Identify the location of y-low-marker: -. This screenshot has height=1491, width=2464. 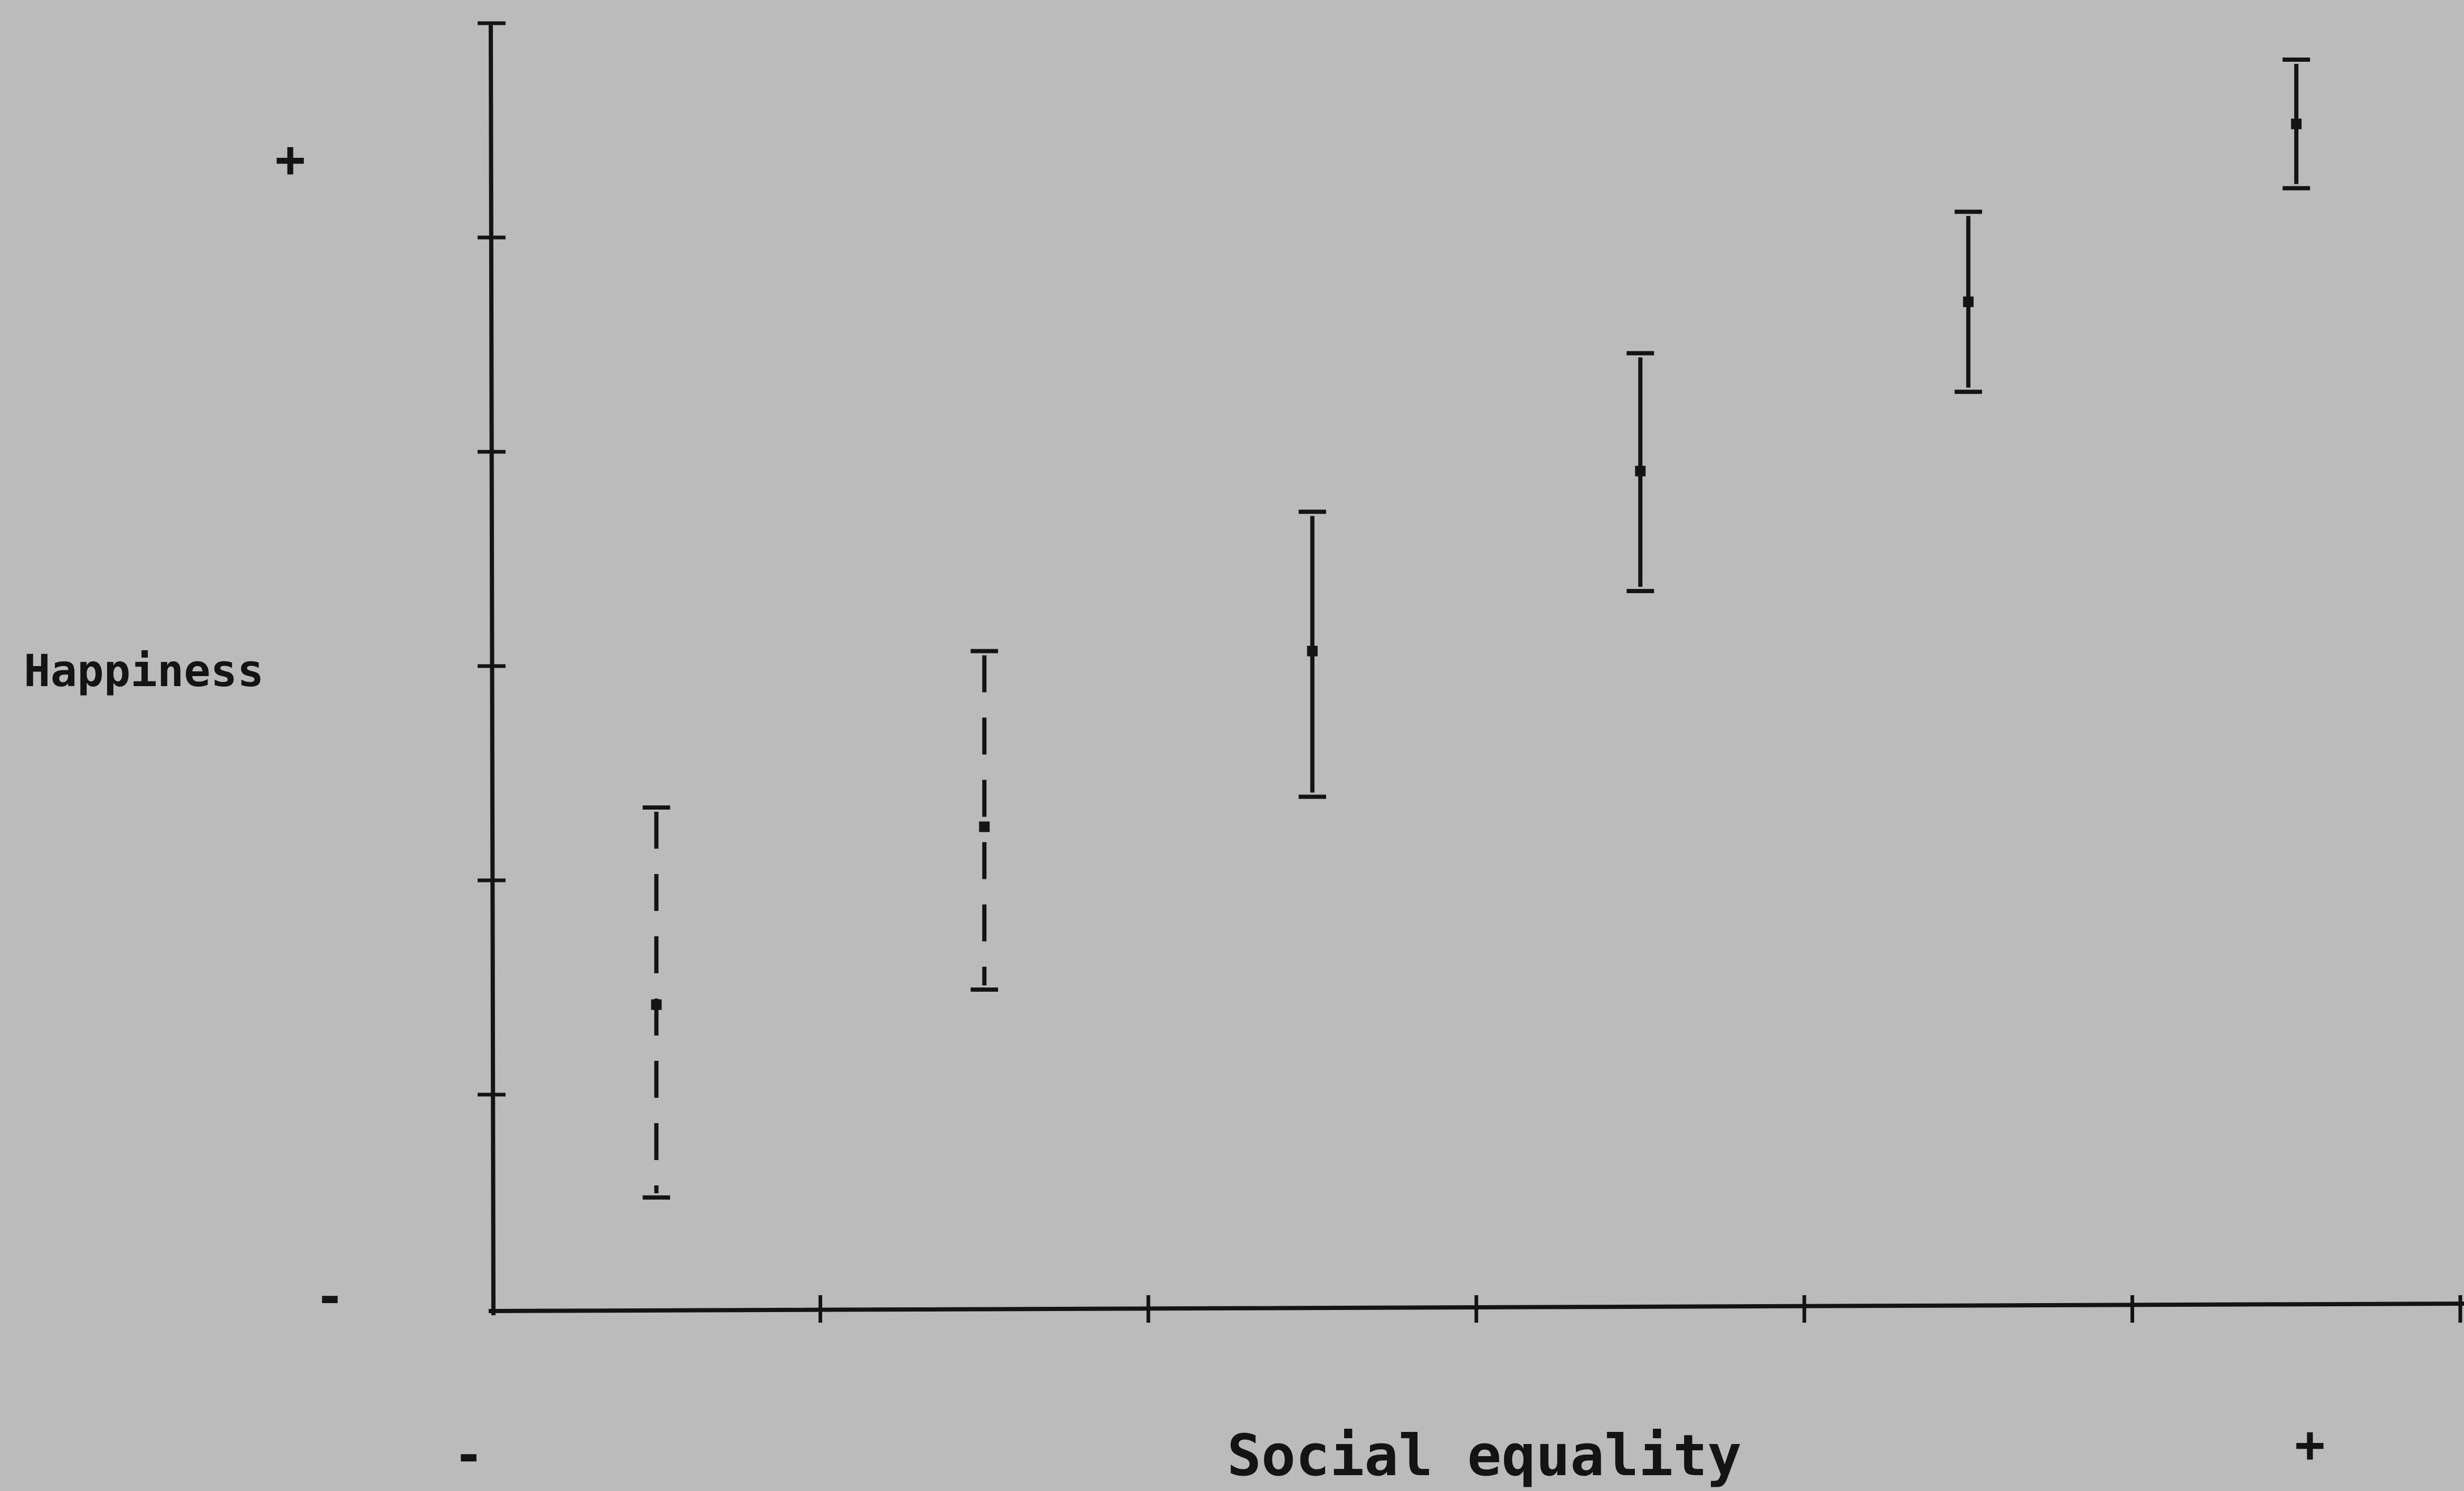
(330, 1296).